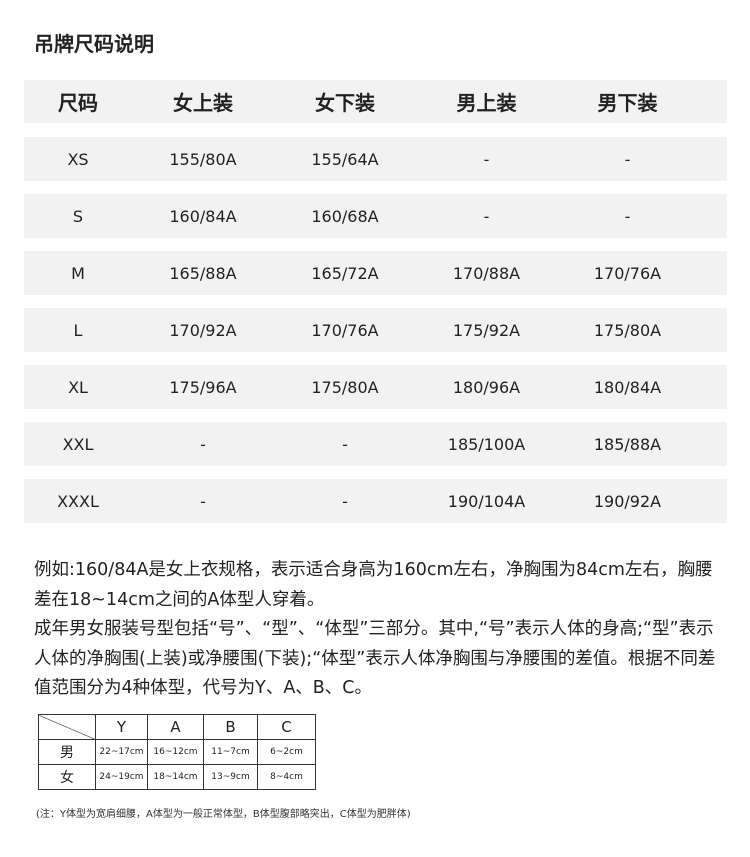 The width and height of the screenshot is (750, 857). Describe the element at coordinates (486, 103) in the screenshot. I see `header-cell: 男上装` at that location.